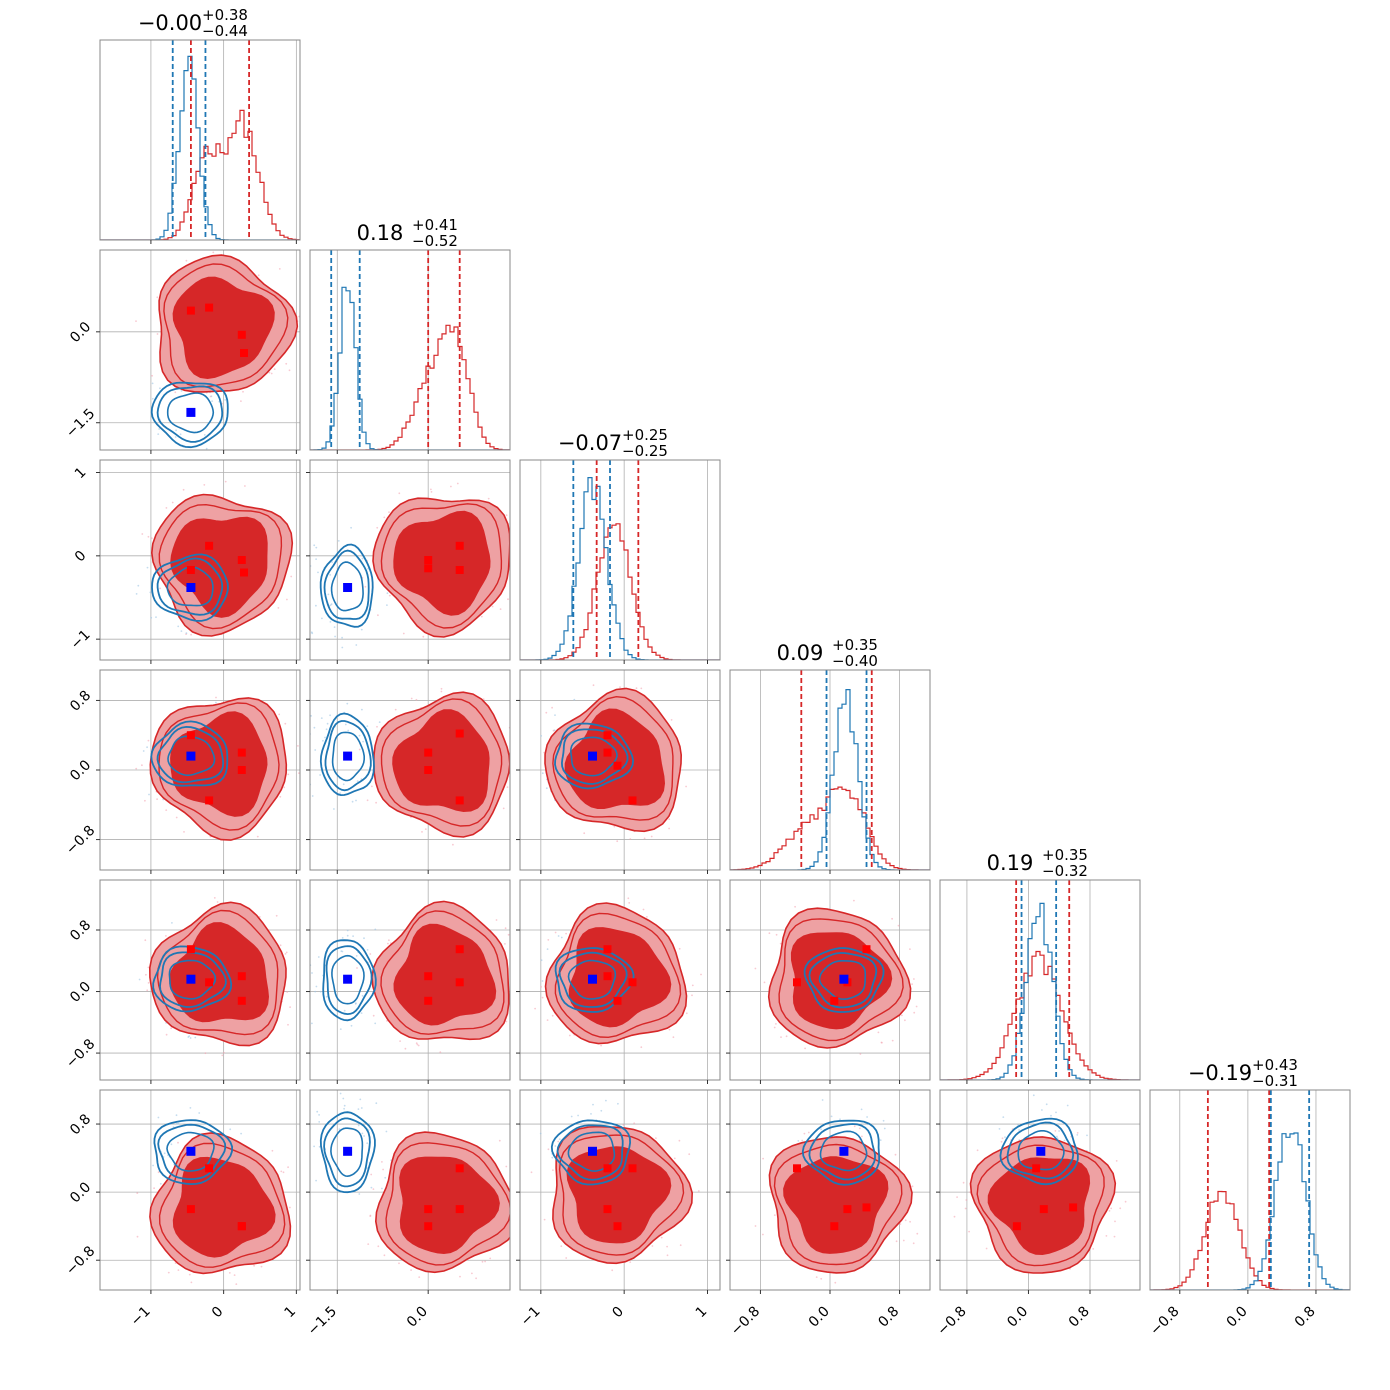 The height and width of the screenshot is (1390, 1390). What do you see at coordinates (800, 653) in the screenshot?
I see `panel-title: 0.09` at bounding box center [800, 653].